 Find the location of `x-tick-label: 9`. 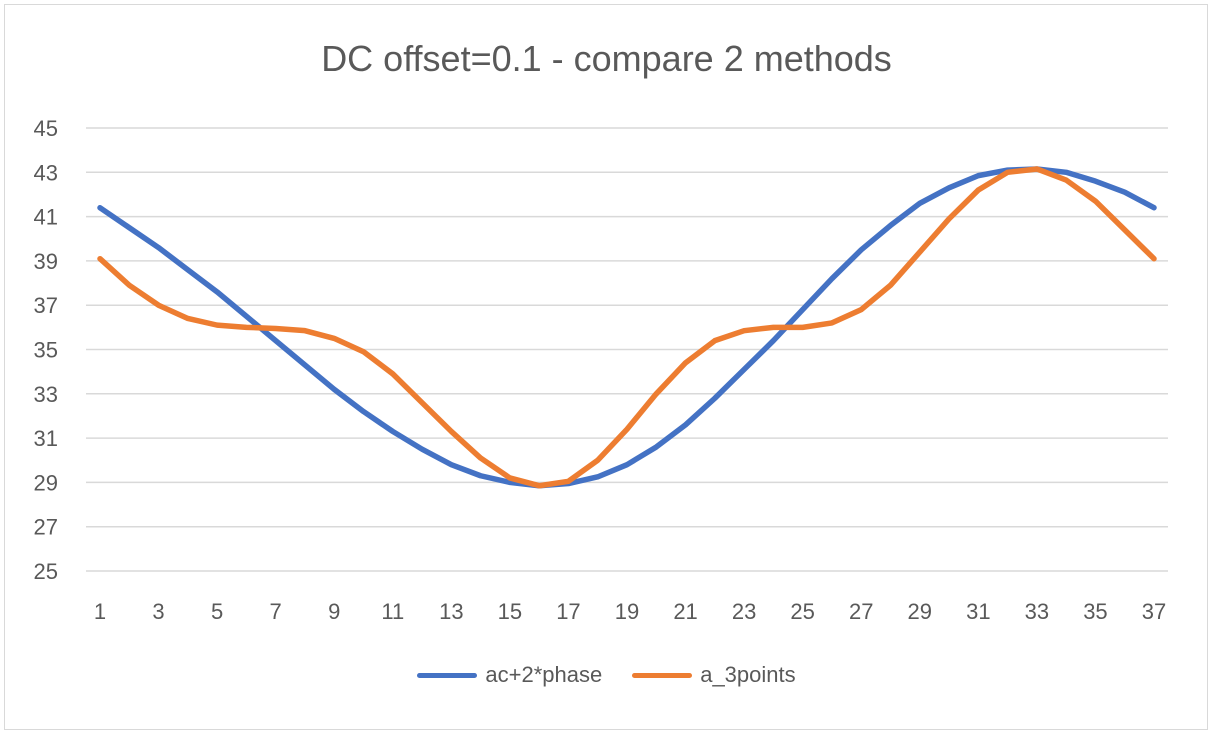

x-tick-label: 9 is located at coordinates (334, 611).